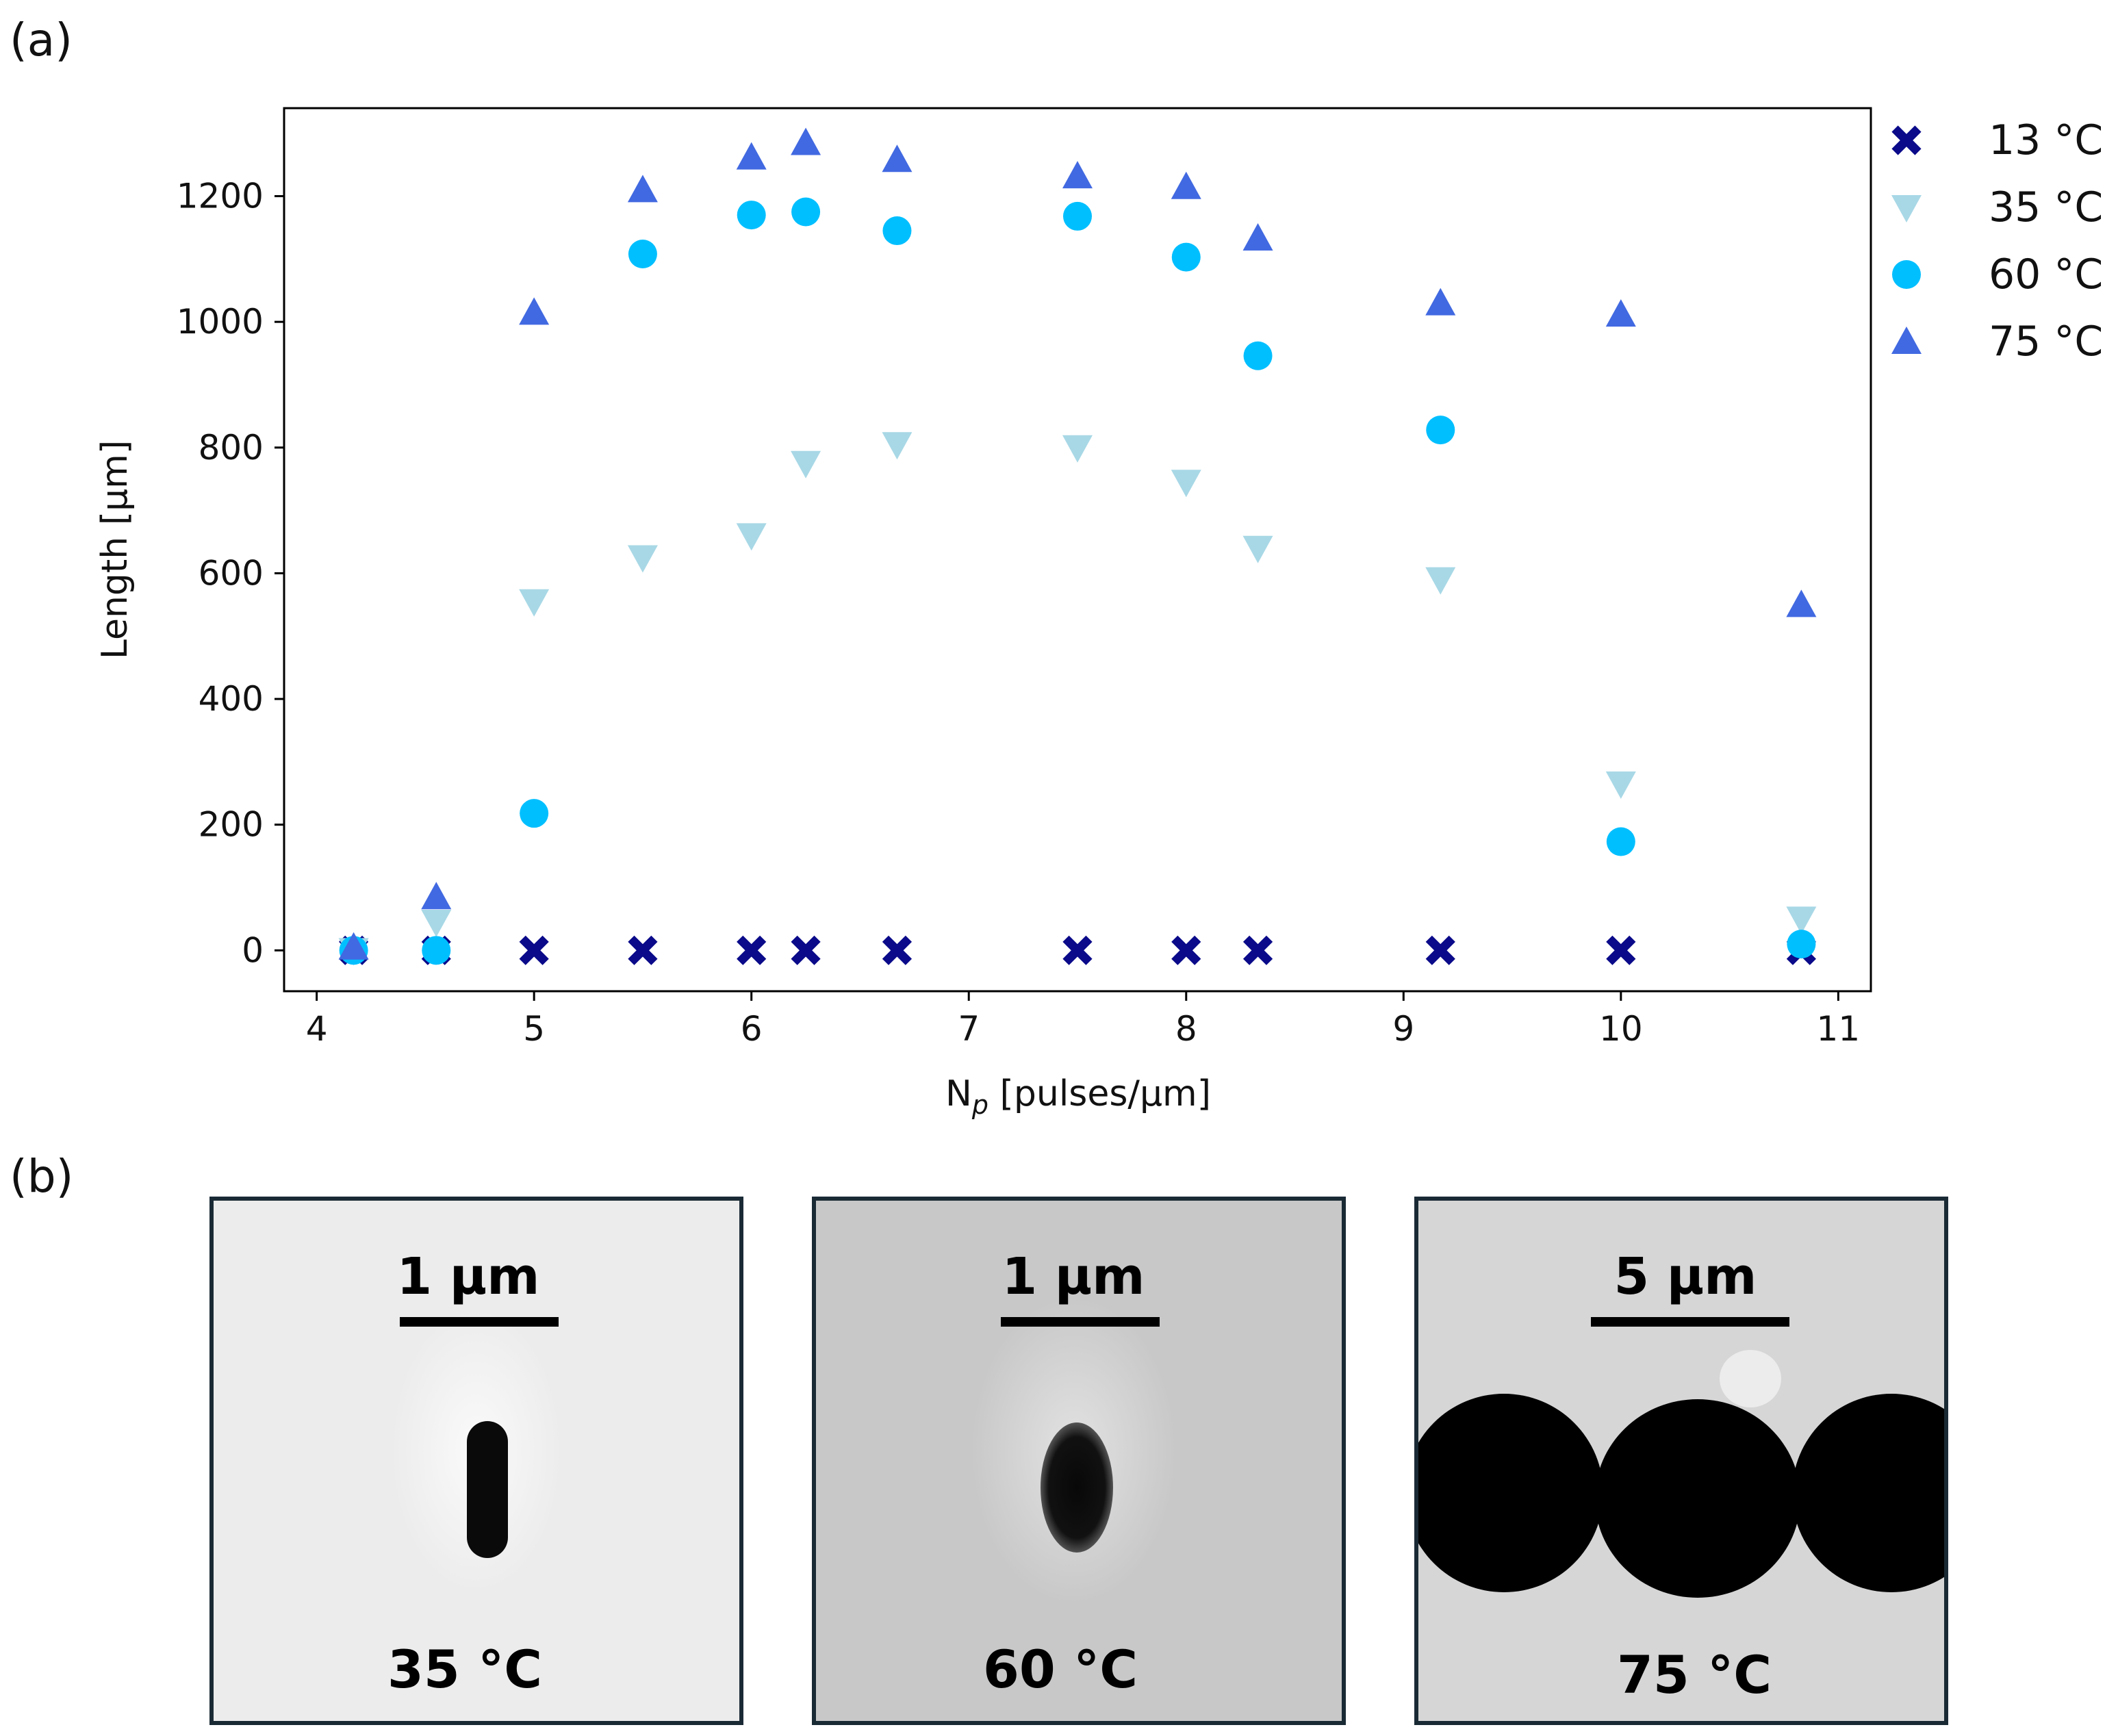  I want to click on panel-label-b: (b), so click(42, 1176).